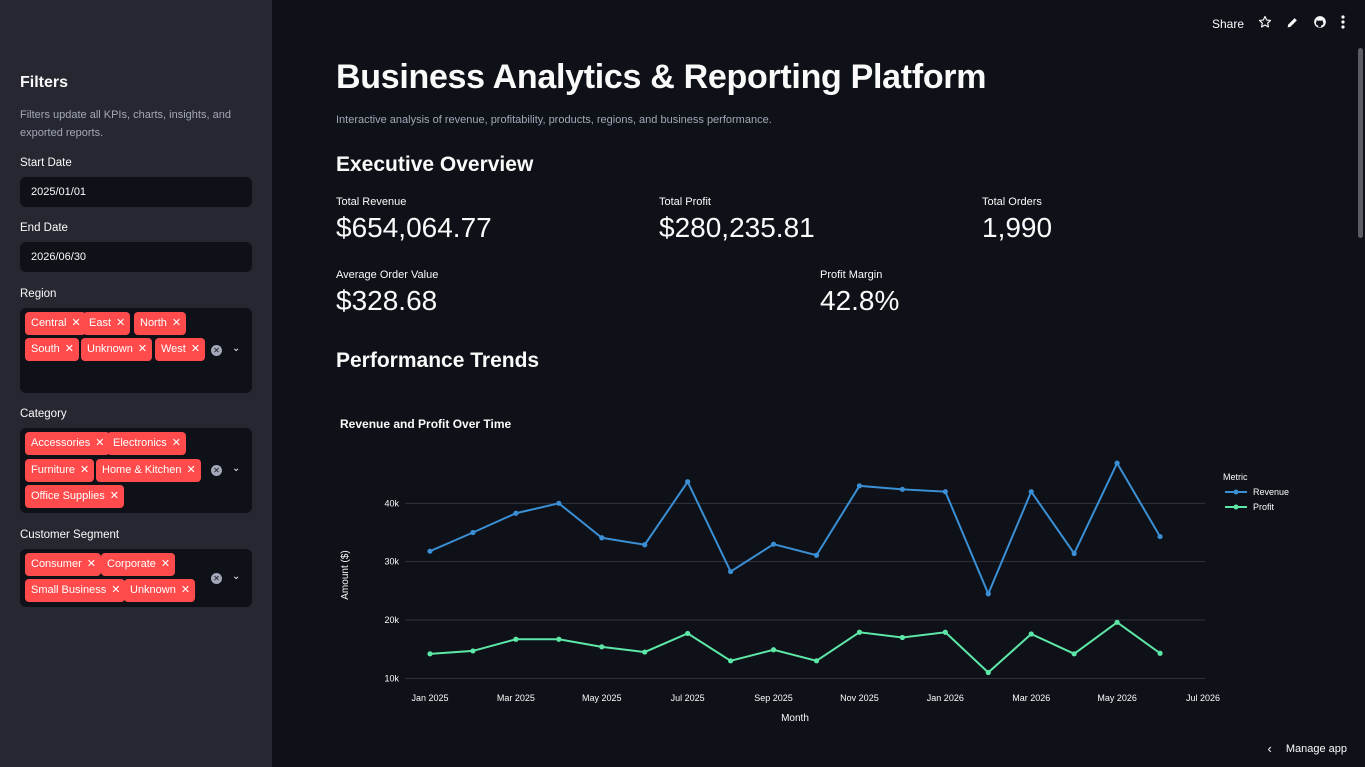  What do you see at coordinates (1271, 492) in the screenshot?
I see `legend-item-revenue: Revenue` at bounding box center [1271, 492].